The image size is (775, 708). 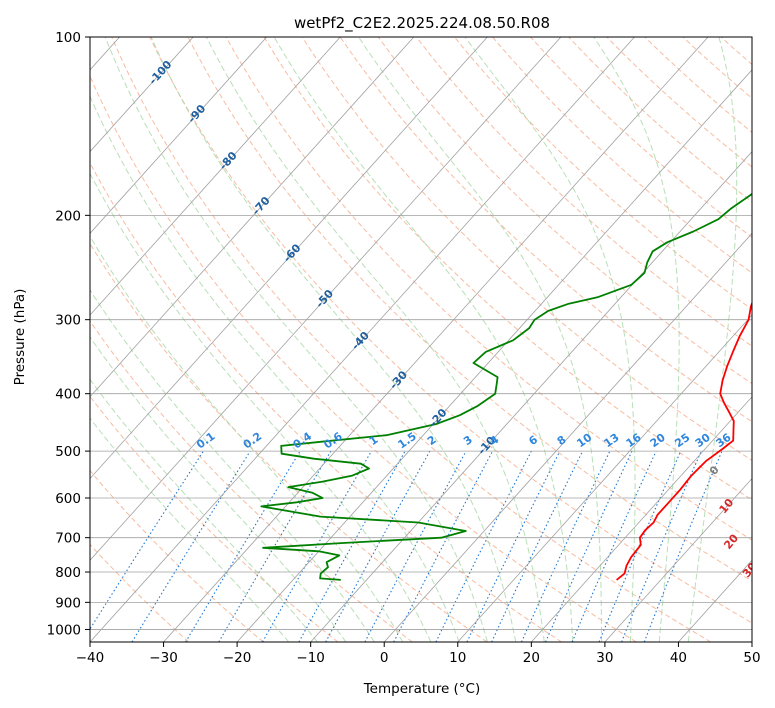 I want to click on x-tick-label: −30, so click(x=163, y=658).